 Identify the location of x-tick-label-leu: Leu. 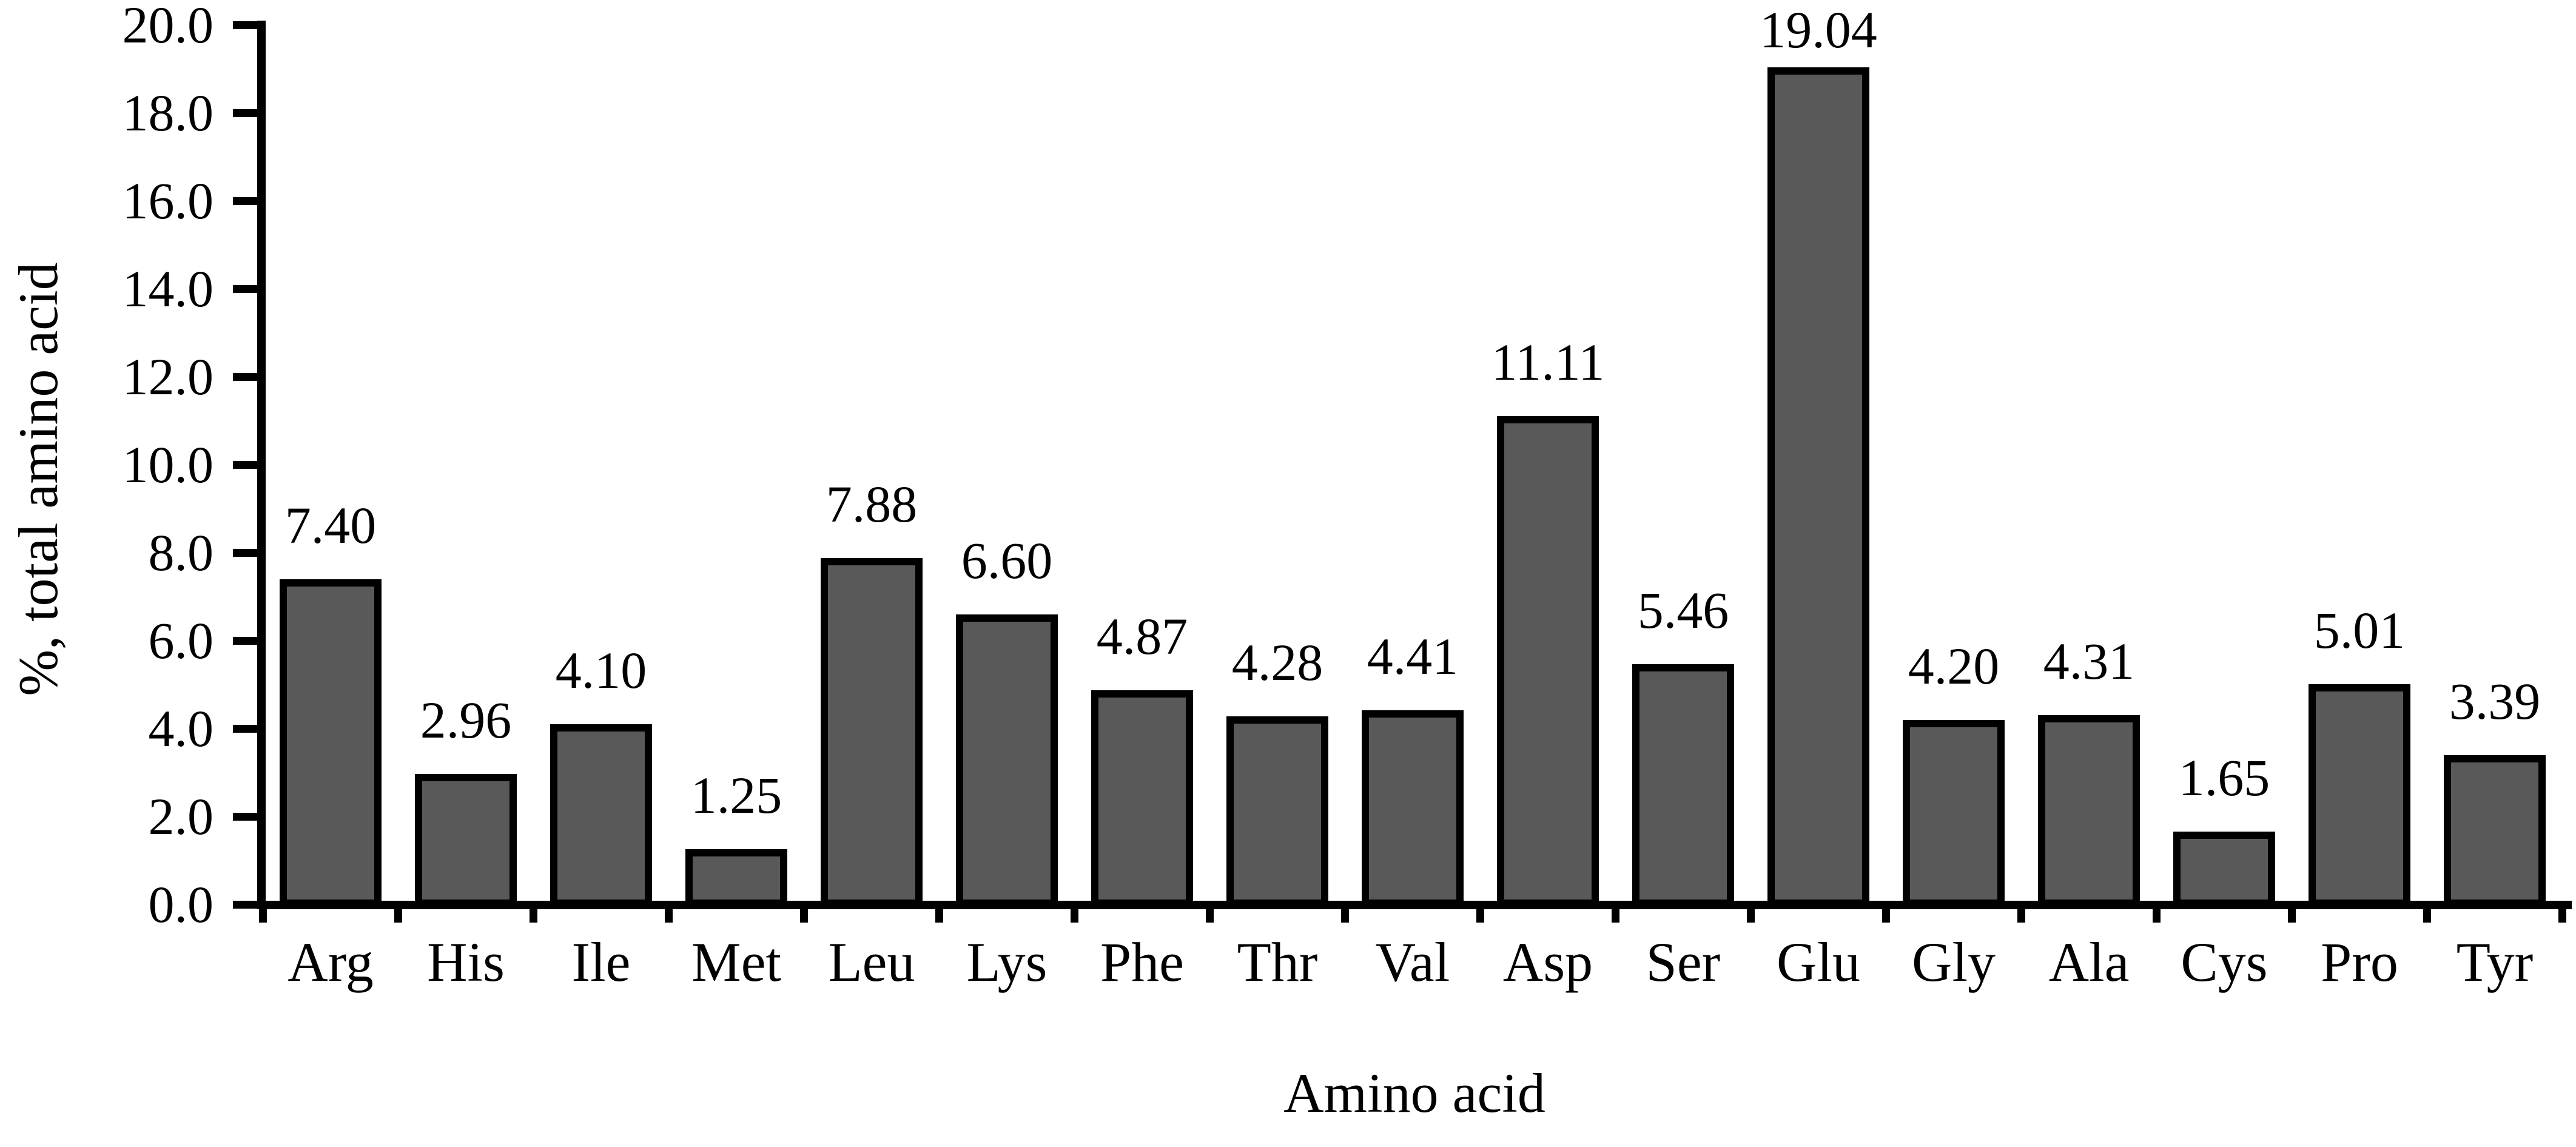
(871, 962).